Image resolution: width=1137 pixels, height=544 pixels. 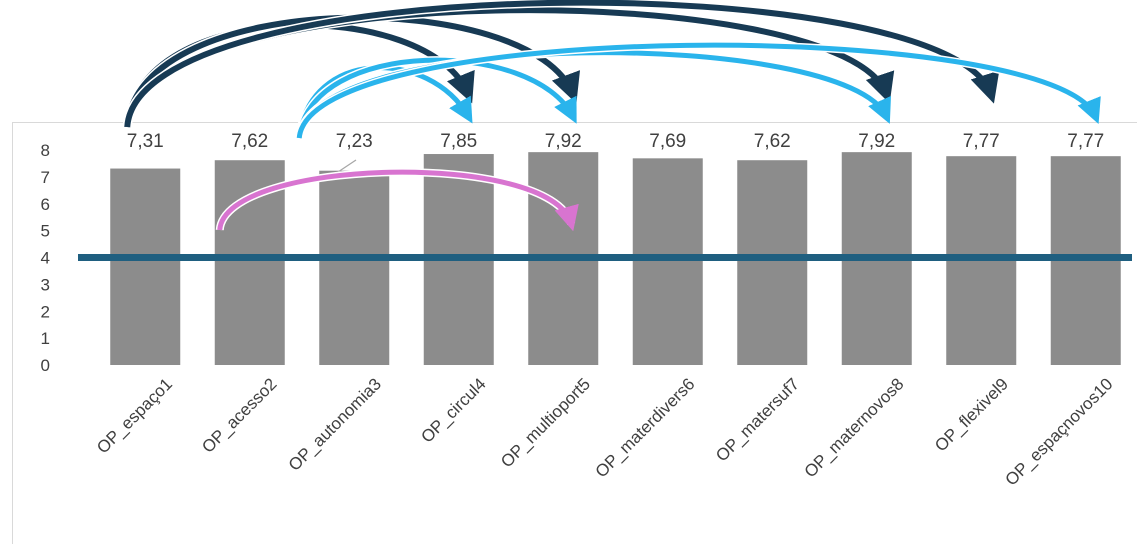 I want to click on x-tick-label: OP_multioport5, so click(x=545, y=422).